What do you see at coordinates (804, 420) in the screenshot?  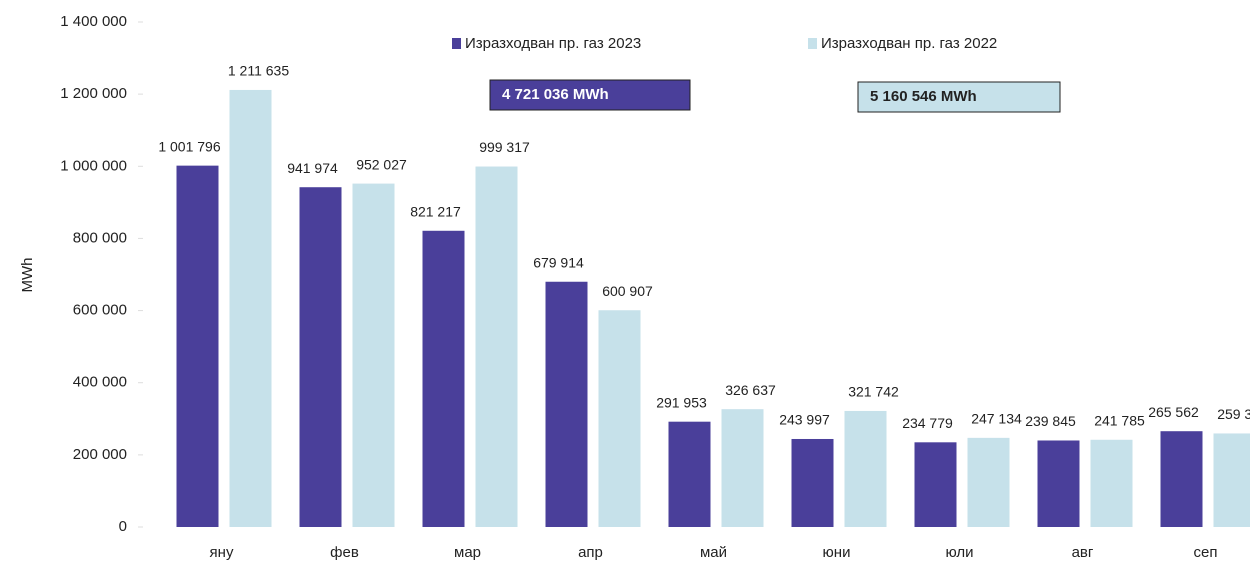 I see `data-label: 243 997` at bounding box center [804, 420].